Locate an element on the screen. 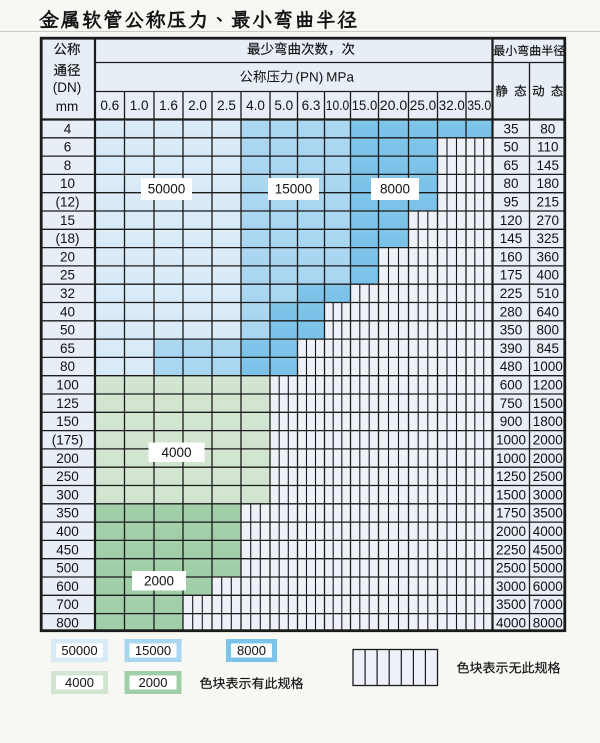 The height and width of the screenshot is (743, 600). svg-text: 1800 is located at coordinates (548, 421).